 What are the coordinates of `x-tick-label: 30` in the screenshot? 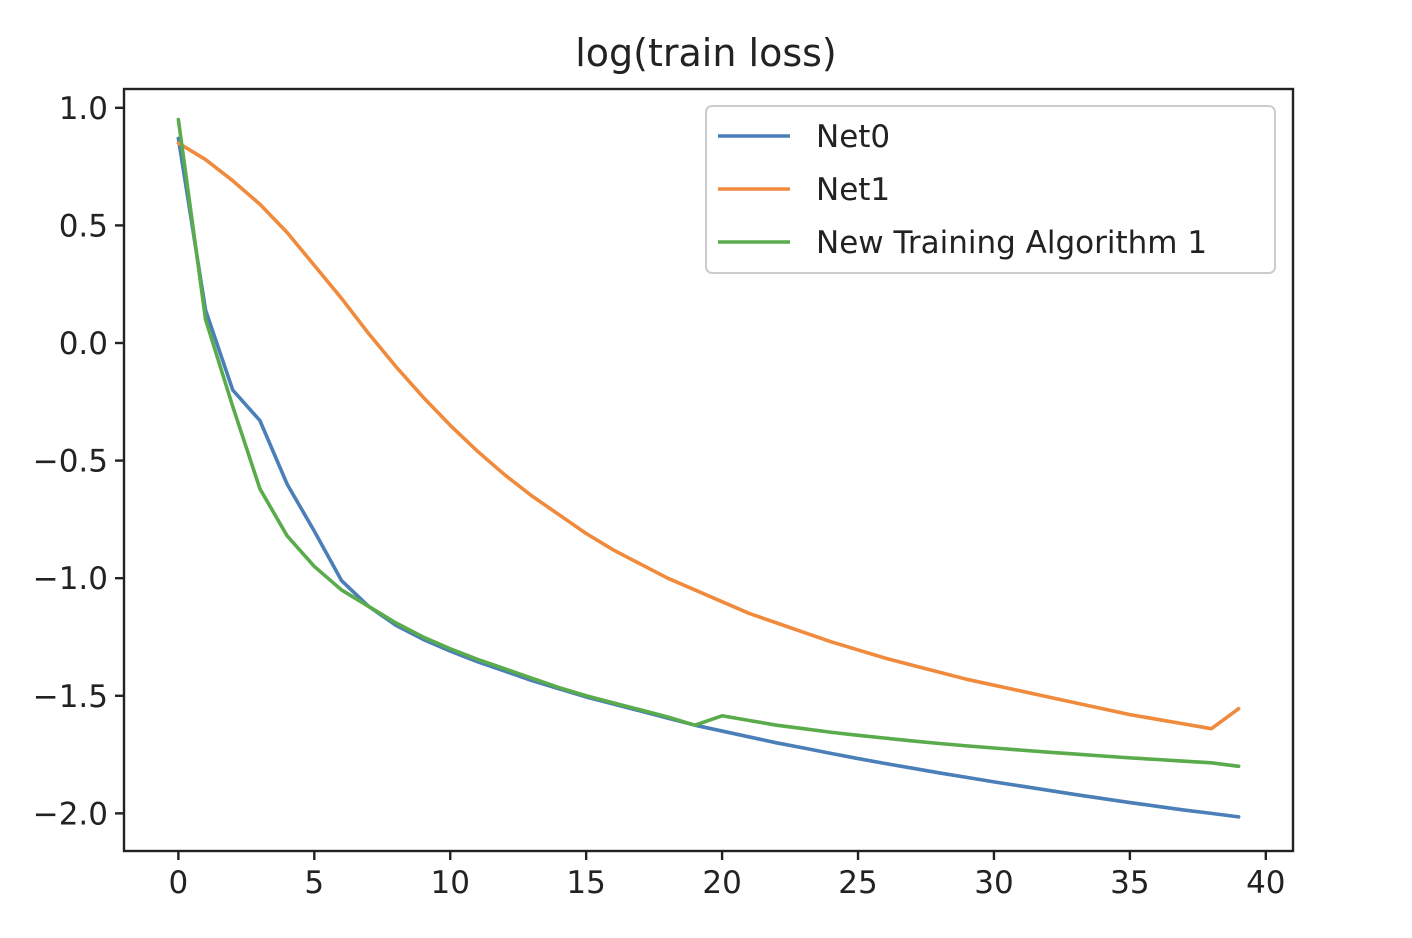 It's located at (993, 883).